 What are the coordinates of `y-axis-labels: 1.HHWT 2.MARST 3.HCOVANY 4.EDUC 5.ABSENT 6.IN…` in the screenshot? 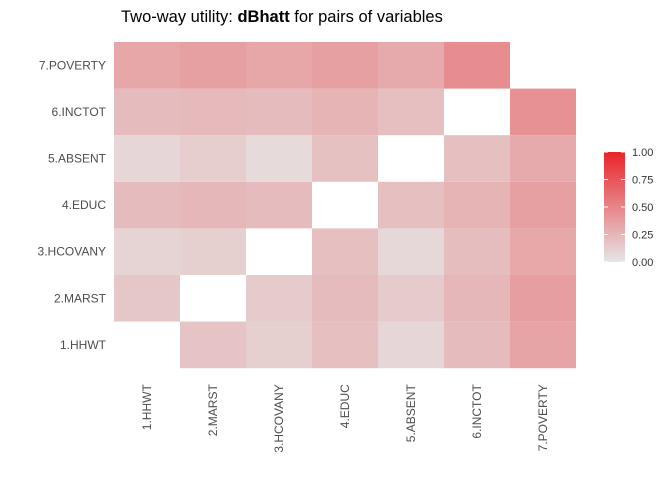 It's located at (72, 205).